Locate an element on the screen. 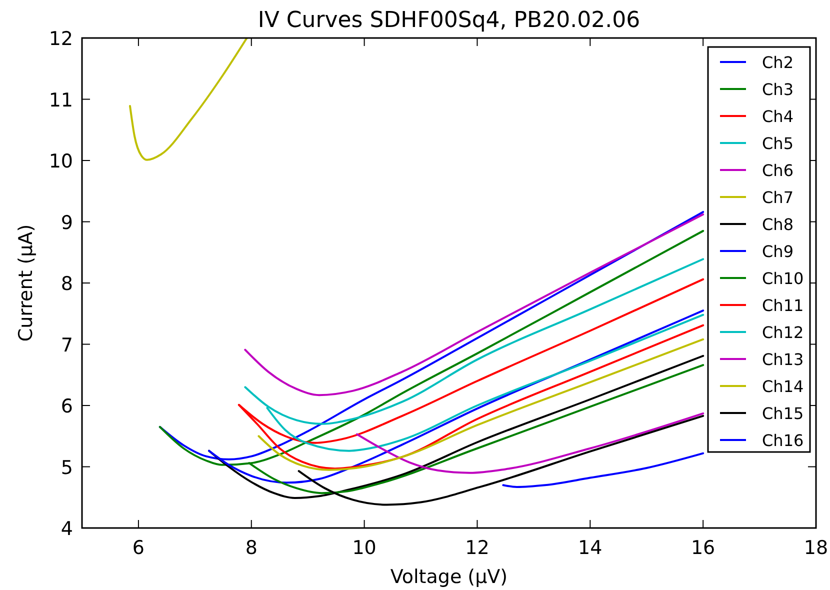  x-tick-label: 18 is located at coordinates (816, 548).